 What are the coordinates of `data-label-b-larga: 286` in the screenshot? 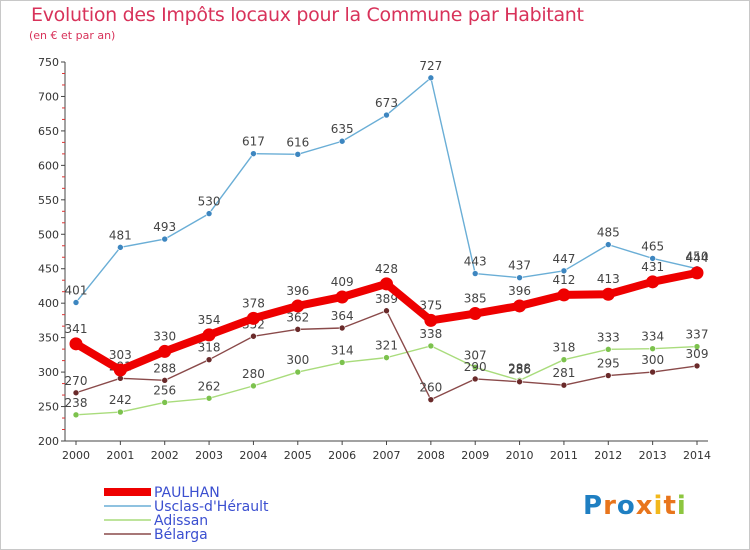 It's located at (519, 370).